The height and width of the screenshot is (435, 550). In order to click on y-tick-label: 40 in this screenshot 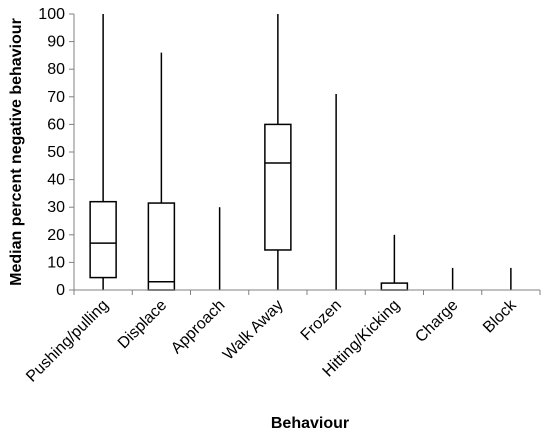, I will do `click(56, 180)`.